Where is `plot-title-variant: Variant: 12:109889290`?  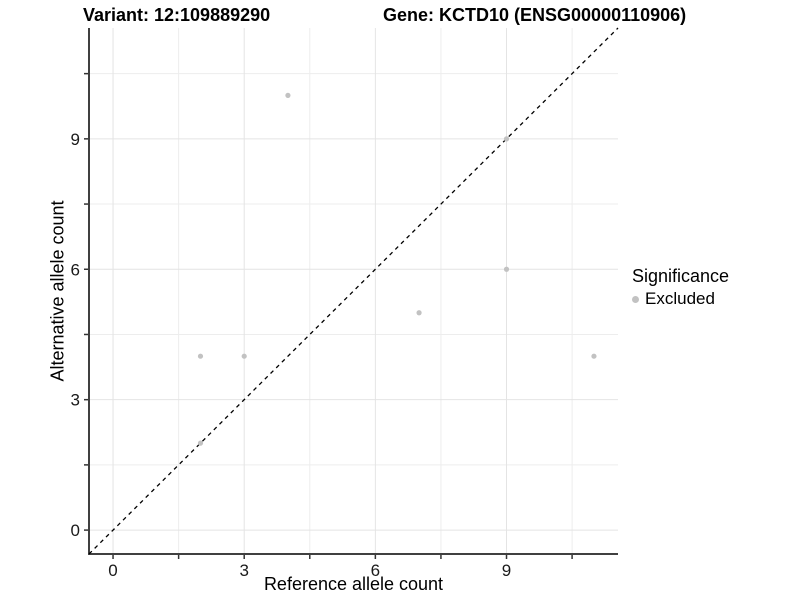 plot-title-variant: Variant: 12:109889290 is located at coordinates (177, 15).